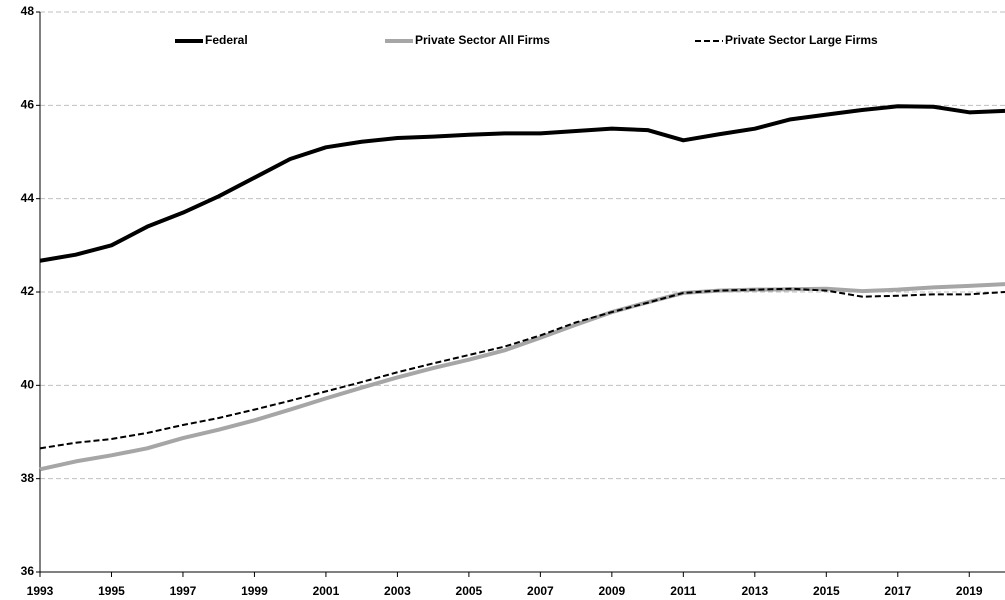 This screenshot has height=600, width=1005. I want to click on x-tick-label: 2015, so click(826, 591).